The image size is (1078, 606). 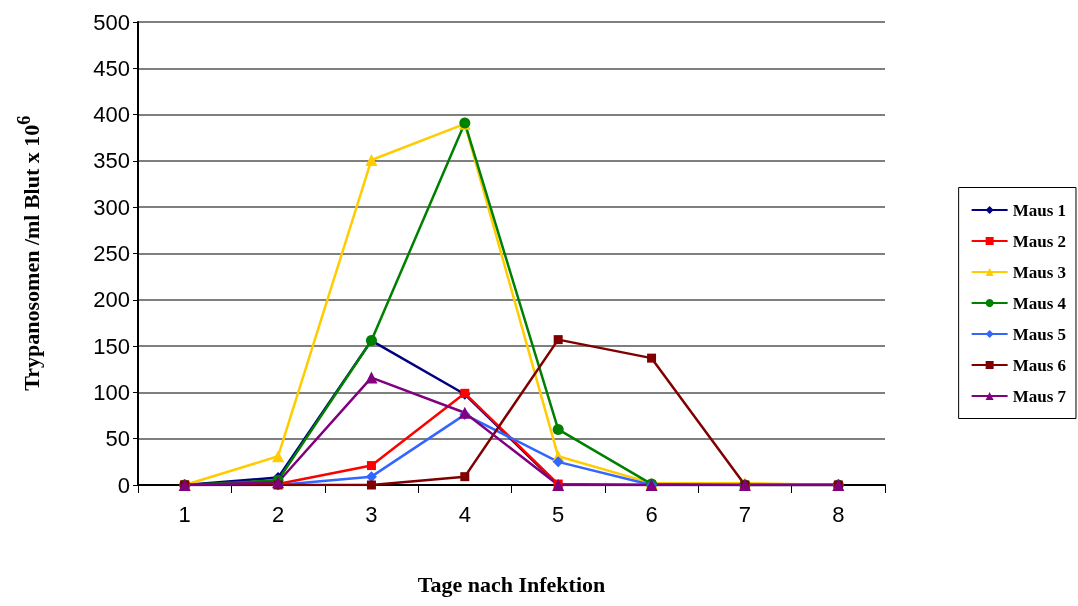 What do you see at coordinates (111, 161) in the screenshot?
I see `y-tick-label: 350` at bounding box center [111, 161].